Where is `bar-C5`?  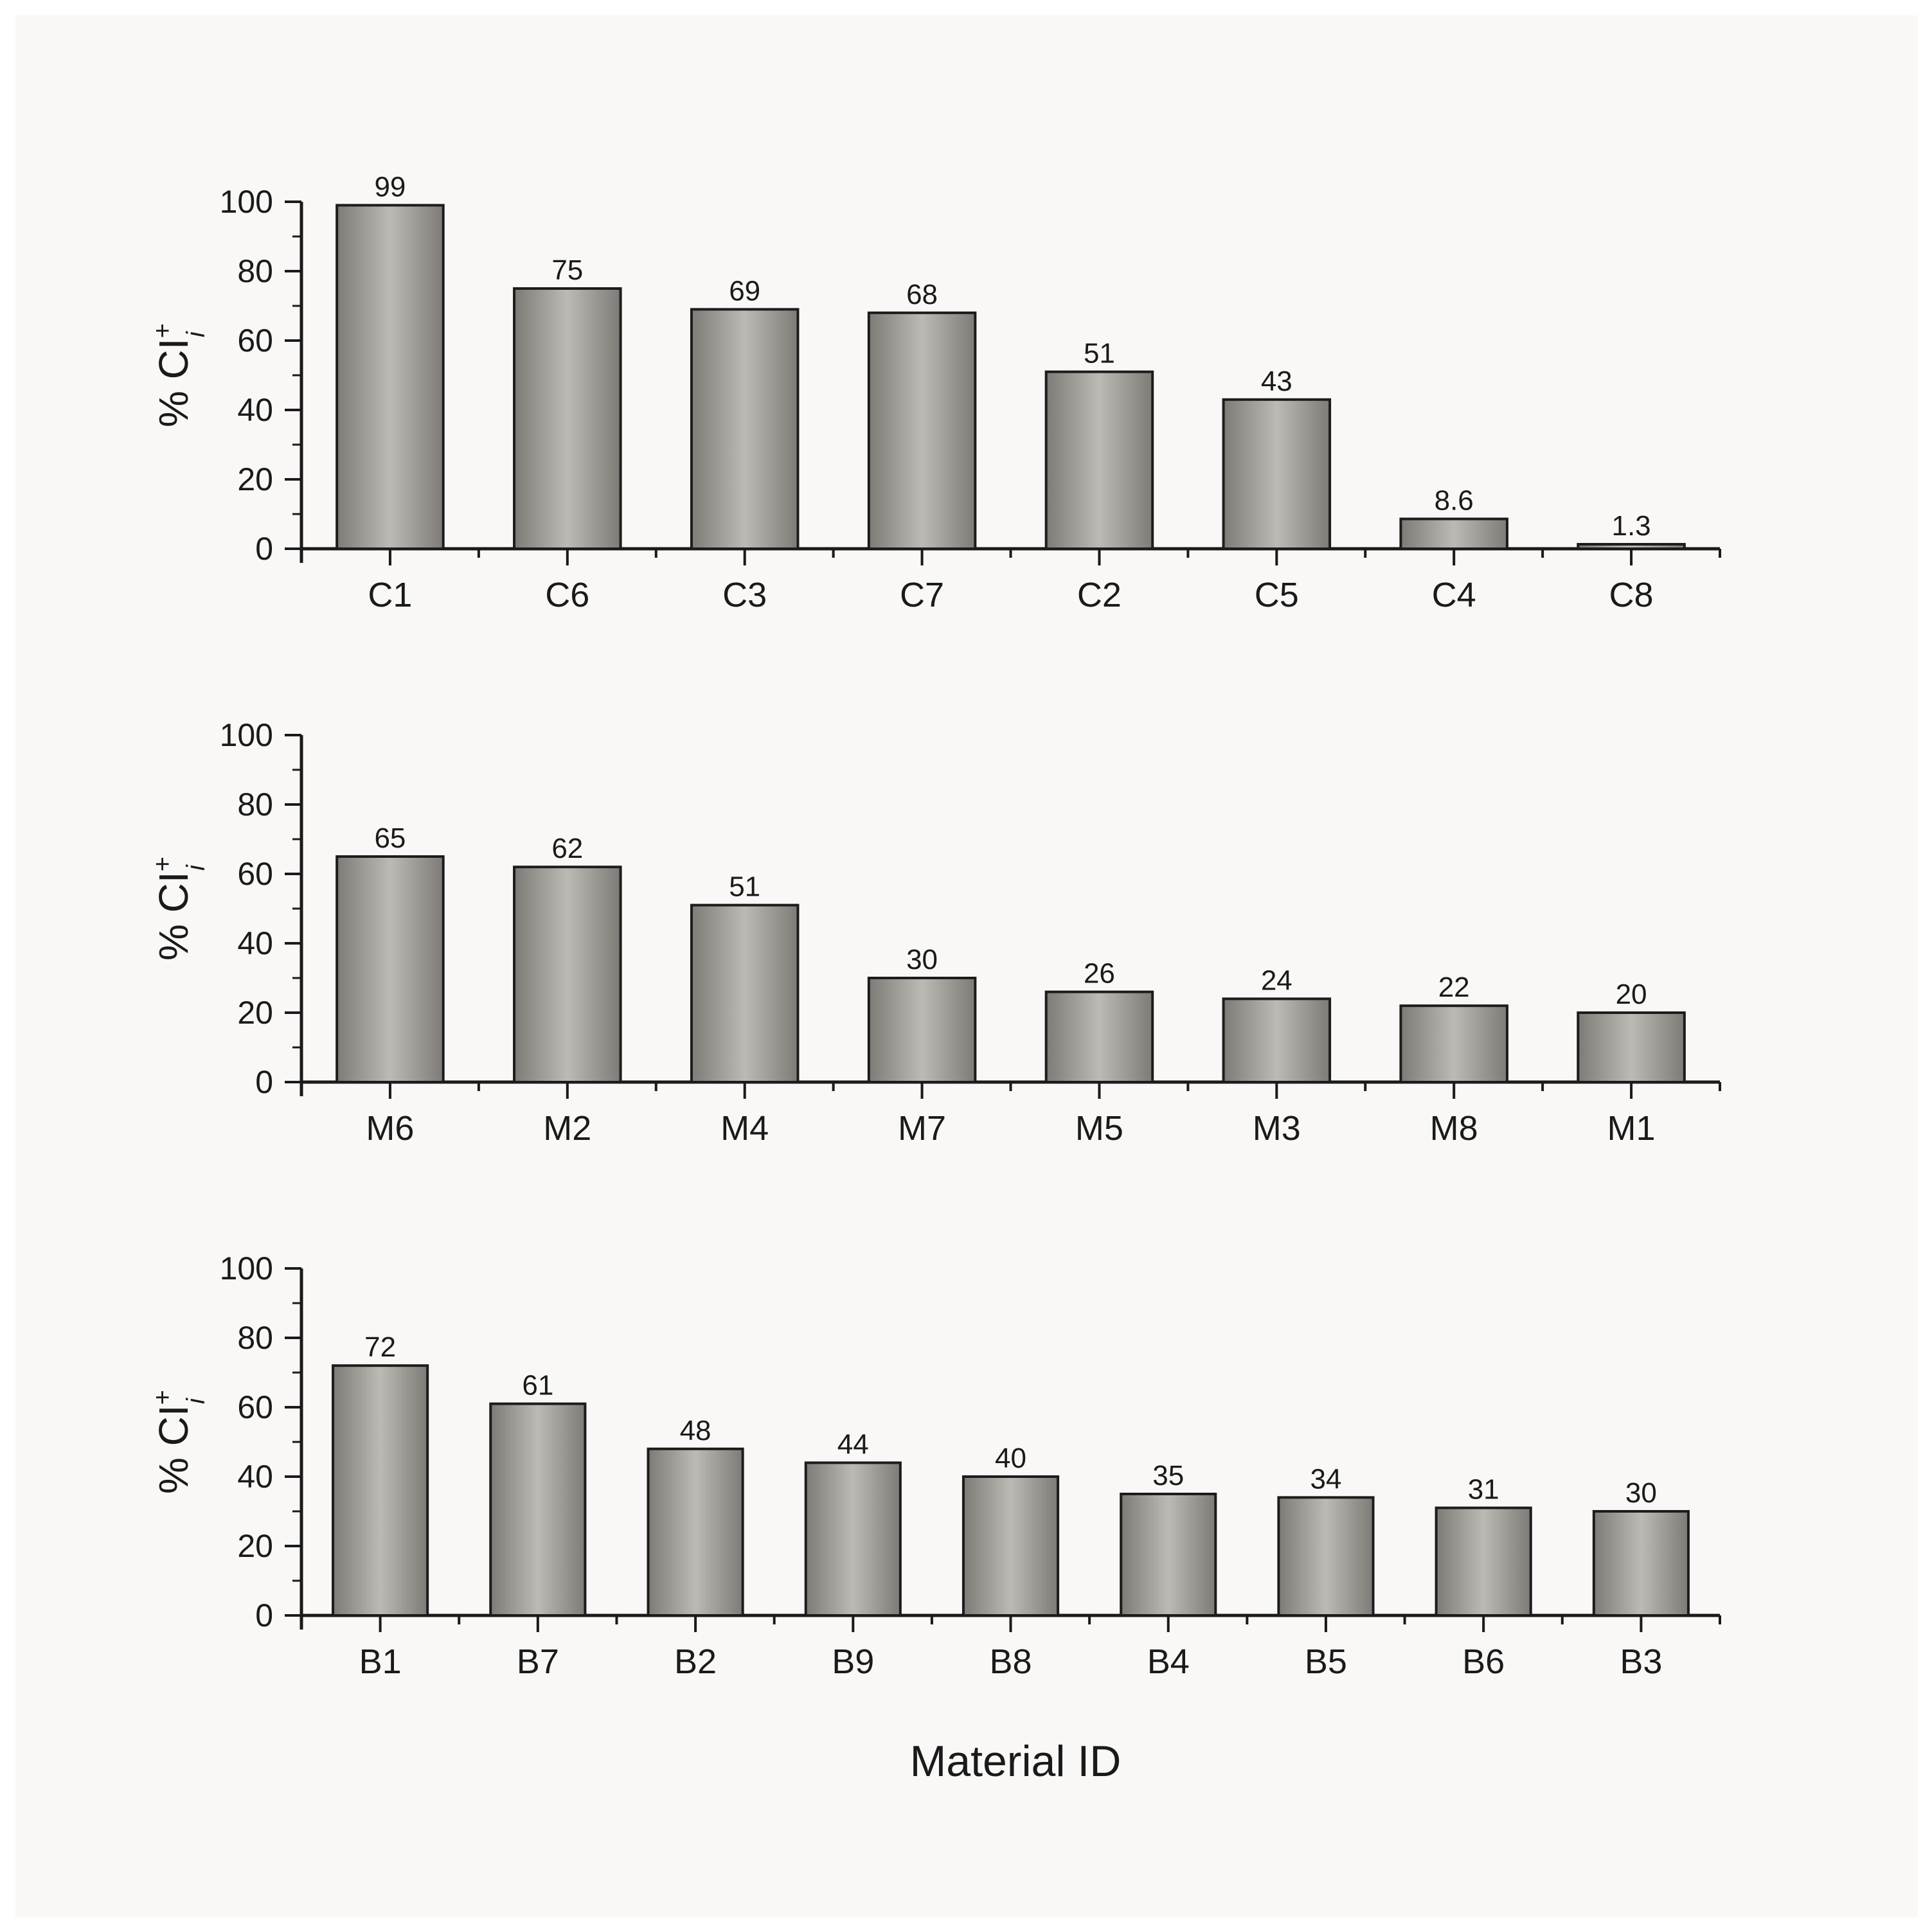
bar-C5 is located at coordinates (1277, 474).